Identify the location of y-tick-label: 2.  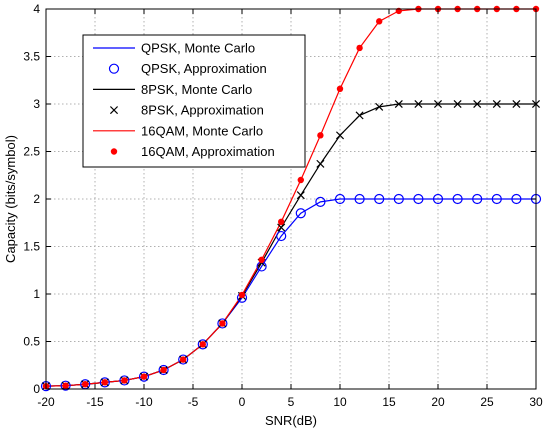
(36, 199).